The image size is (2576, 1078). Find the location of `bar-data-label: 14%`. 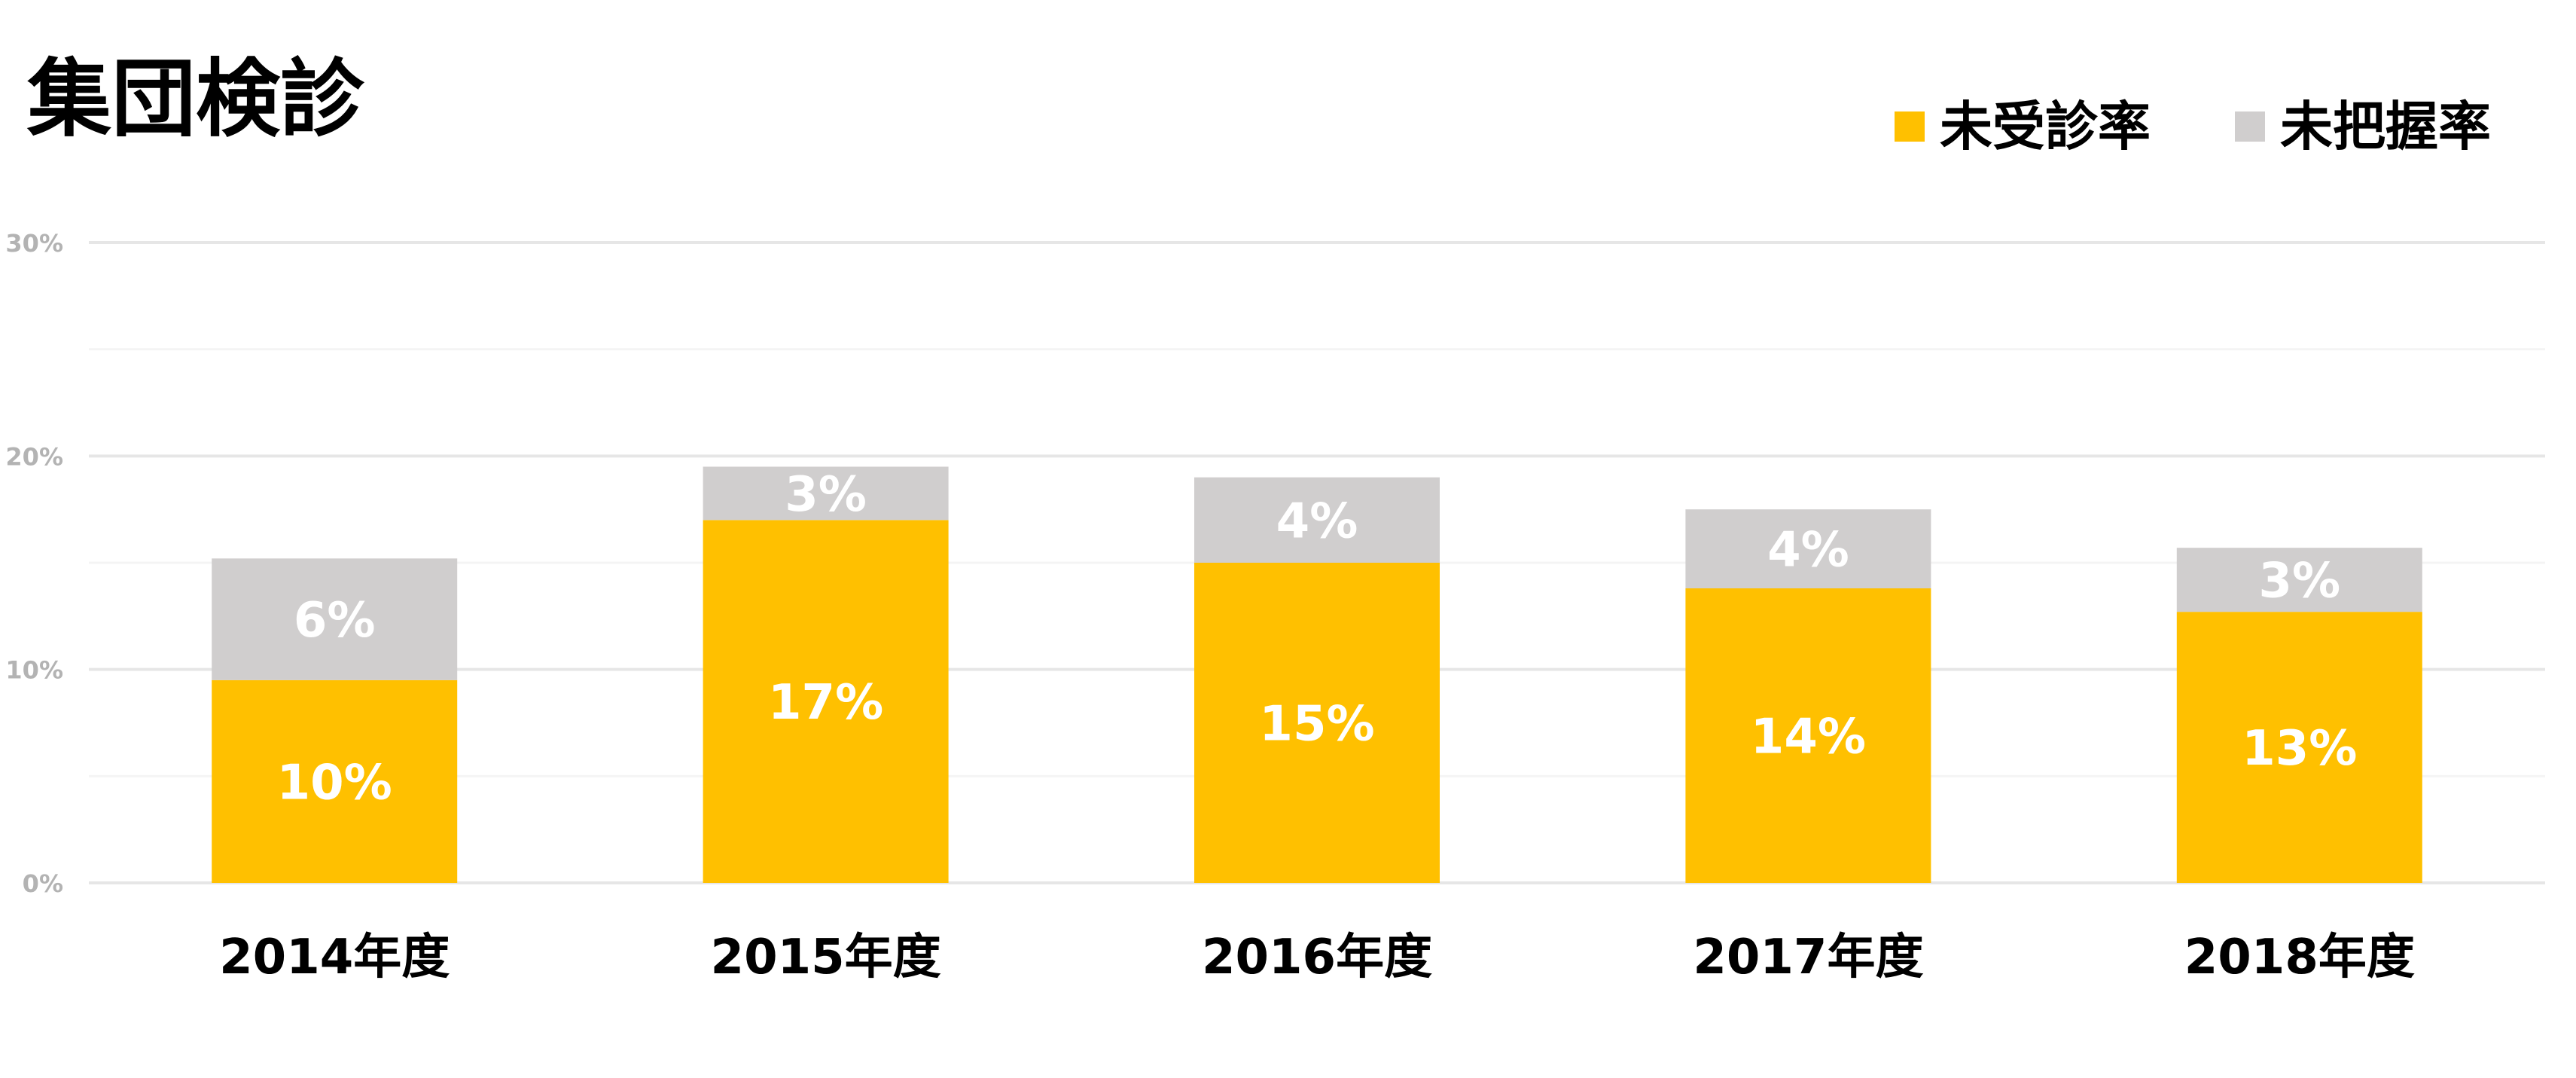

bar-data-label: 14% is located at coordinates (1808, 737).